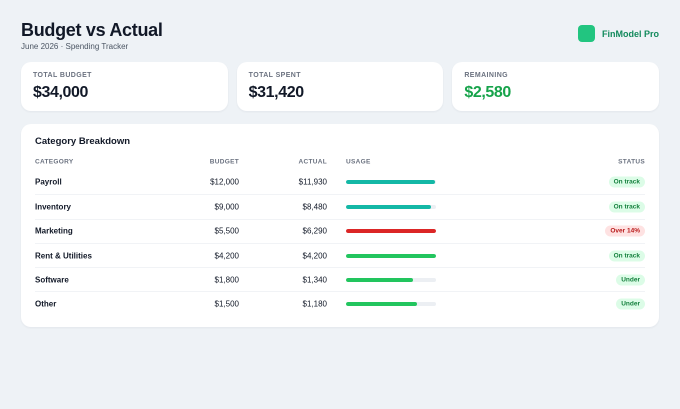 This screenshot has height=409, width=680. I want to click on actual-value: $11,930, so click(312, 182).